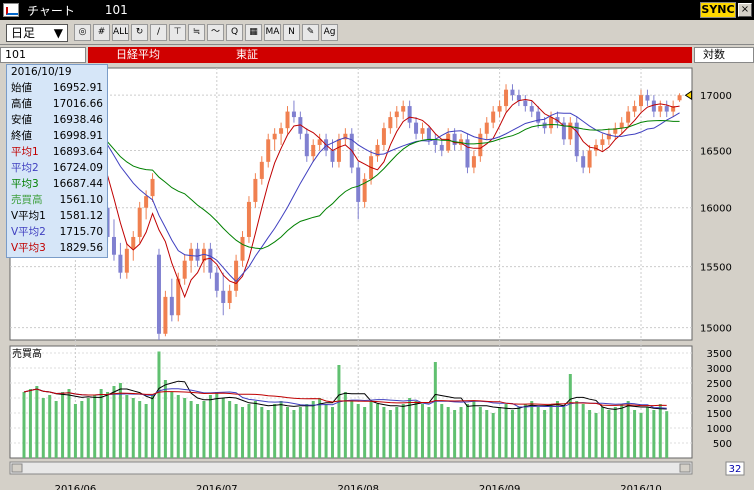  I want to click on legend-row: 始値 16952.91, so click(57, 88).